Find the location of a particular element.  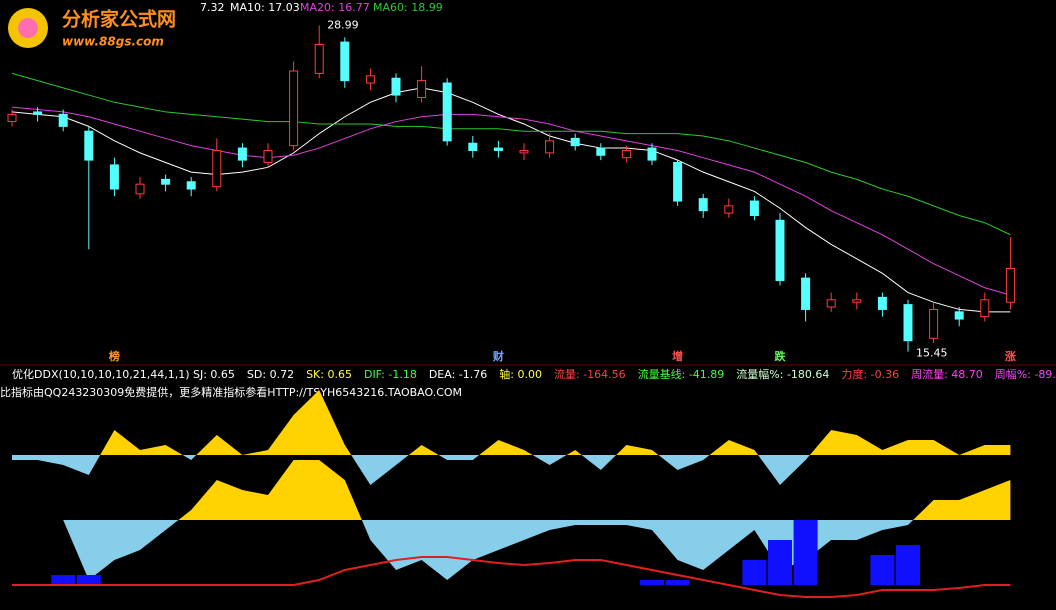

signal-marker: 财 is located at coordinates (498, 356).